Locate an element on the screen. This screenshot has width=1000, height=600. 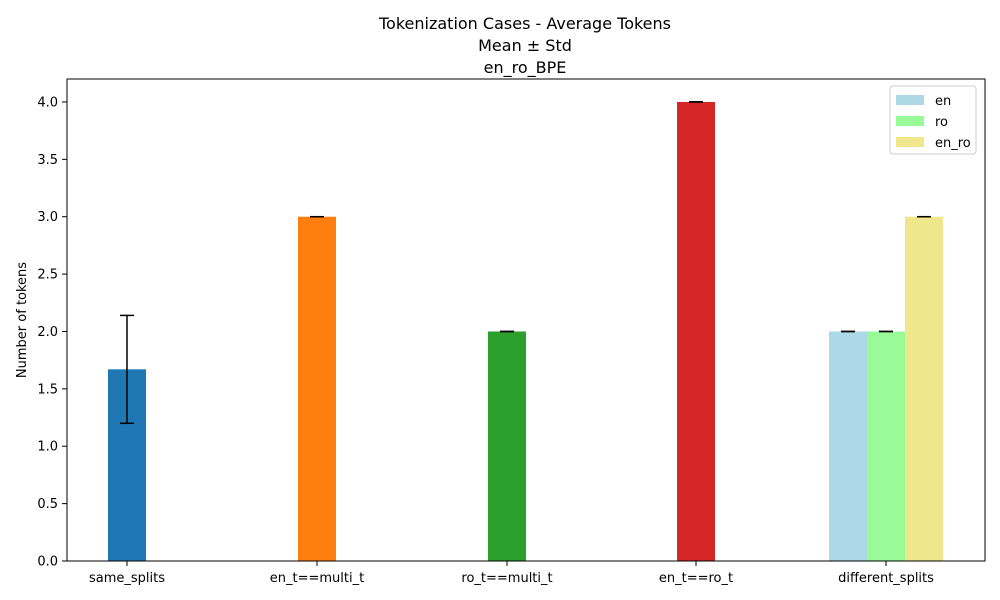
x-tick-label: different_splits is located at coordinates (886, 578).